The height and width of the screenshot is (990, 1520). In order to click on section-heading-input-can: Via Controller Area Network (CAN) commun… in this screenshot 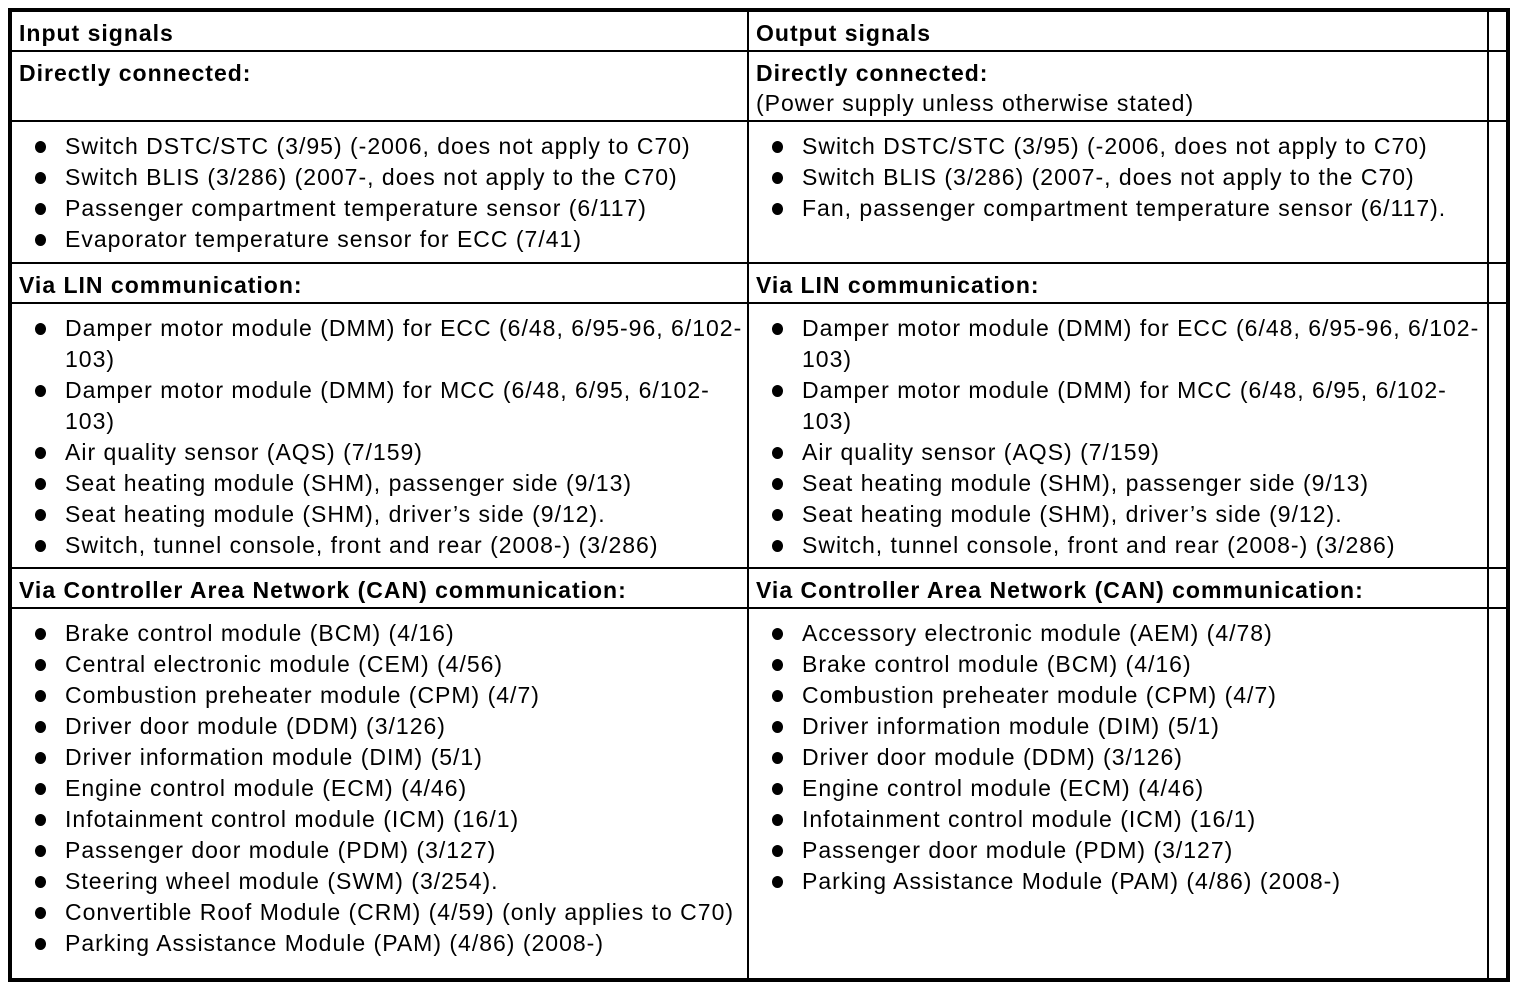, I will do `click(380, 589)`.